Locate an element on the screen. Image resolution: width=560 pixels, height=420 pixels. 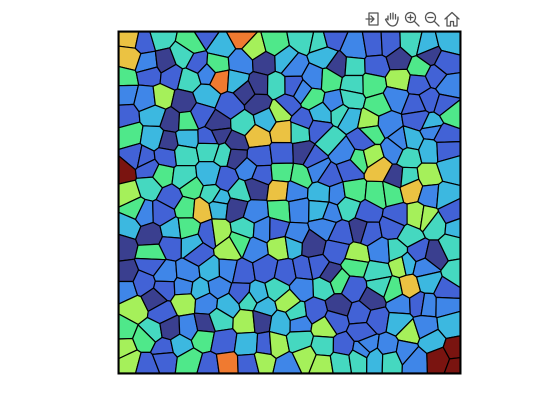
axes-toolbar is located at coordinates (412, 19).